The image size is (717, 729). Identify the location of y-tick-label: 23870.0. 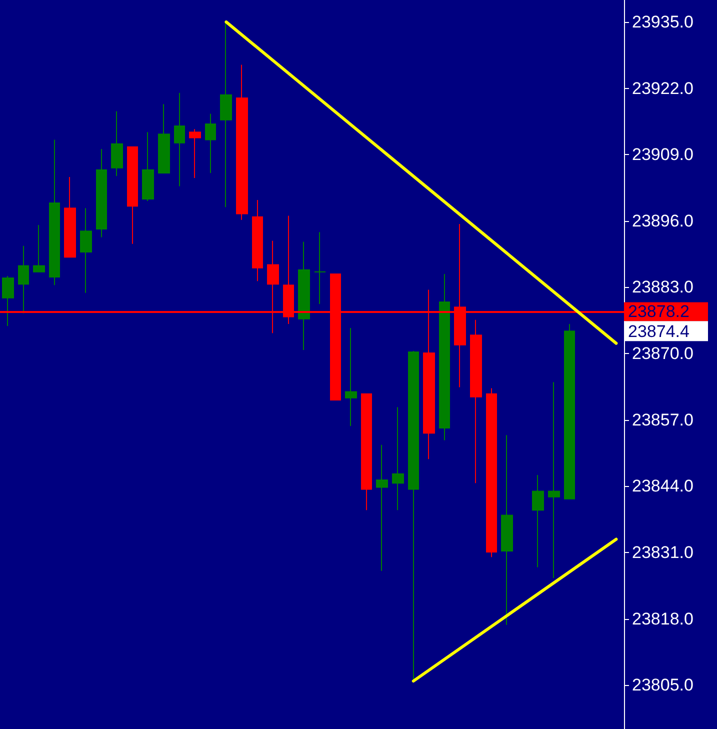
(663, 354).